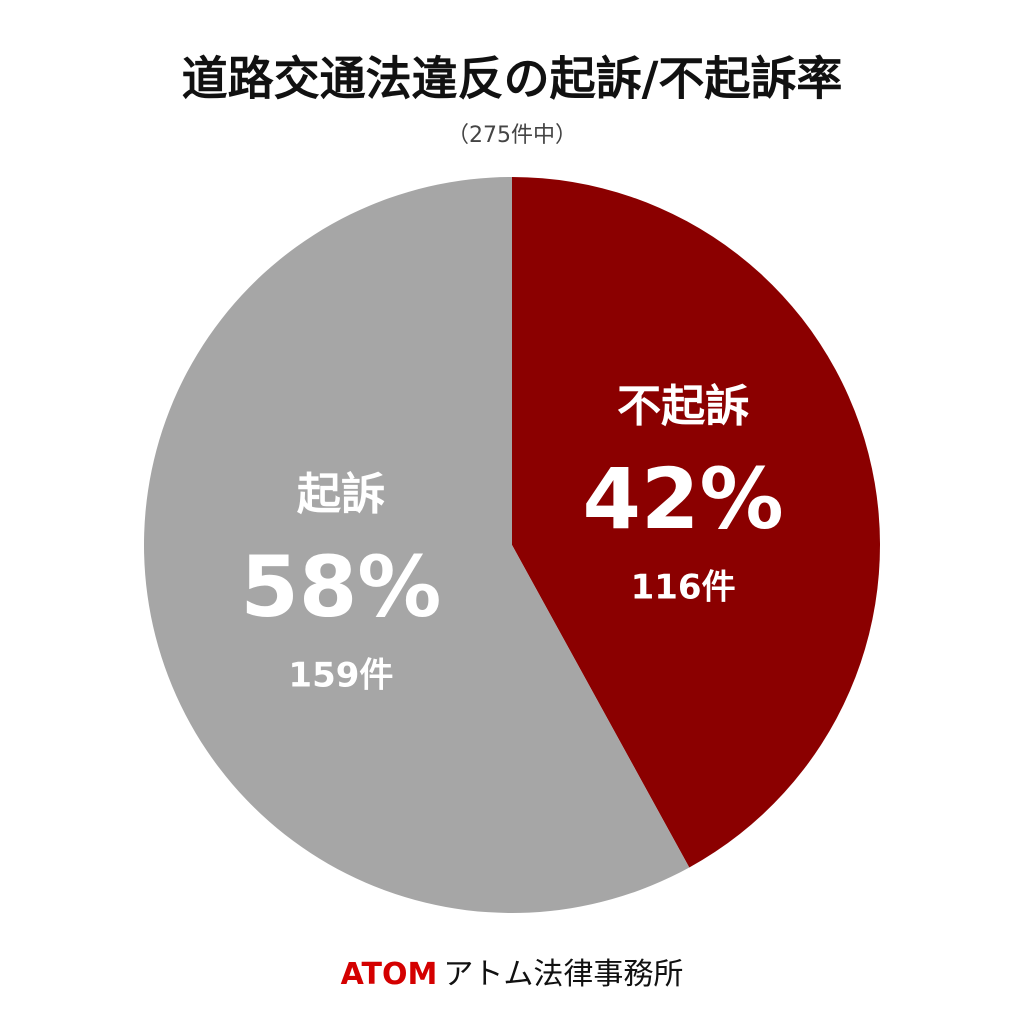  What do you see at coordinates (341, 494) in the screenshot?
I see `slice-category: 起訴` at bounding box center [341, 494].